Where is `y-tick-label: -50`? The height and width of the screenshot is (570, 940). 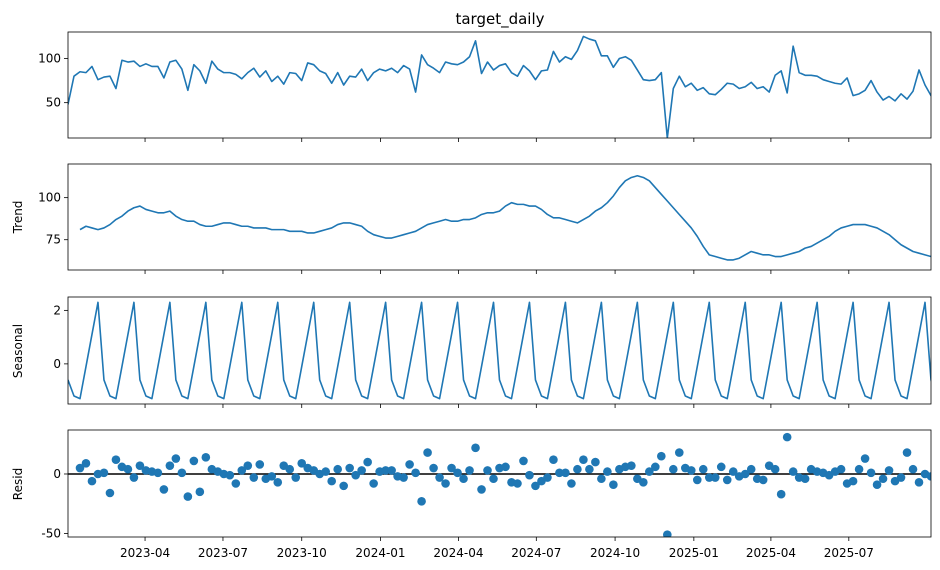 y-tick-label: -50 is located at coordinates (51, 533).